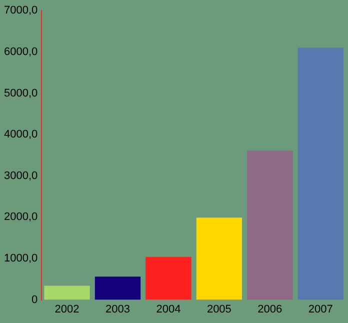 Image resolution: width=348 pixels, height=323 pixels. What do you see at coordinates (21, 134) in the screenshot?
I see `y-tick-label: 4000,0` at bounding box center [21, 134].